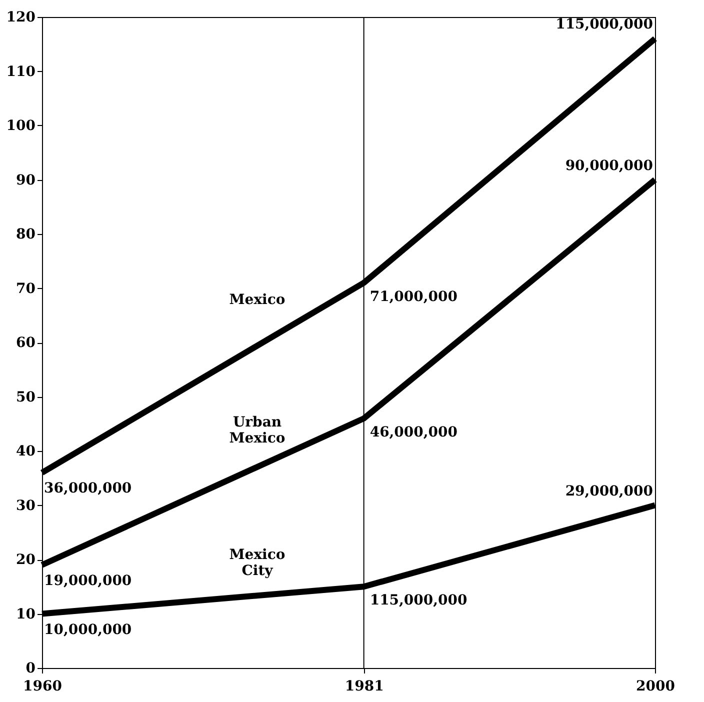 Image resolution: width=704 pixels, height=702 pixels. I want to click on y-tick-label: 20, so click(26, 560).